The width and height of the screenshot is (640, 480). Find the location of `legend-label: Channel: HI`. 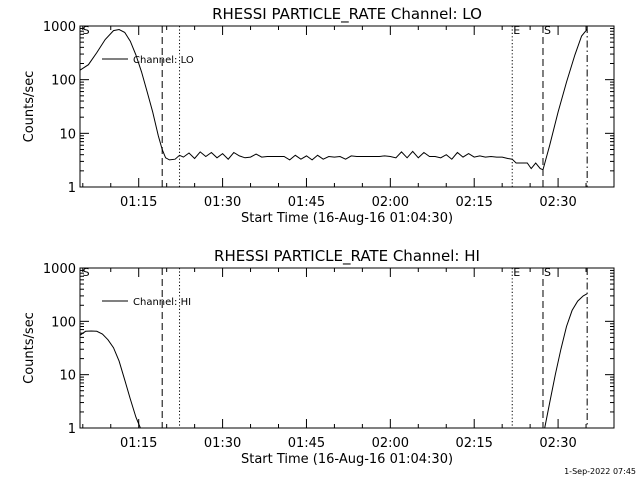

legend-label: Channel: HI is located at coordinates (162, 302).